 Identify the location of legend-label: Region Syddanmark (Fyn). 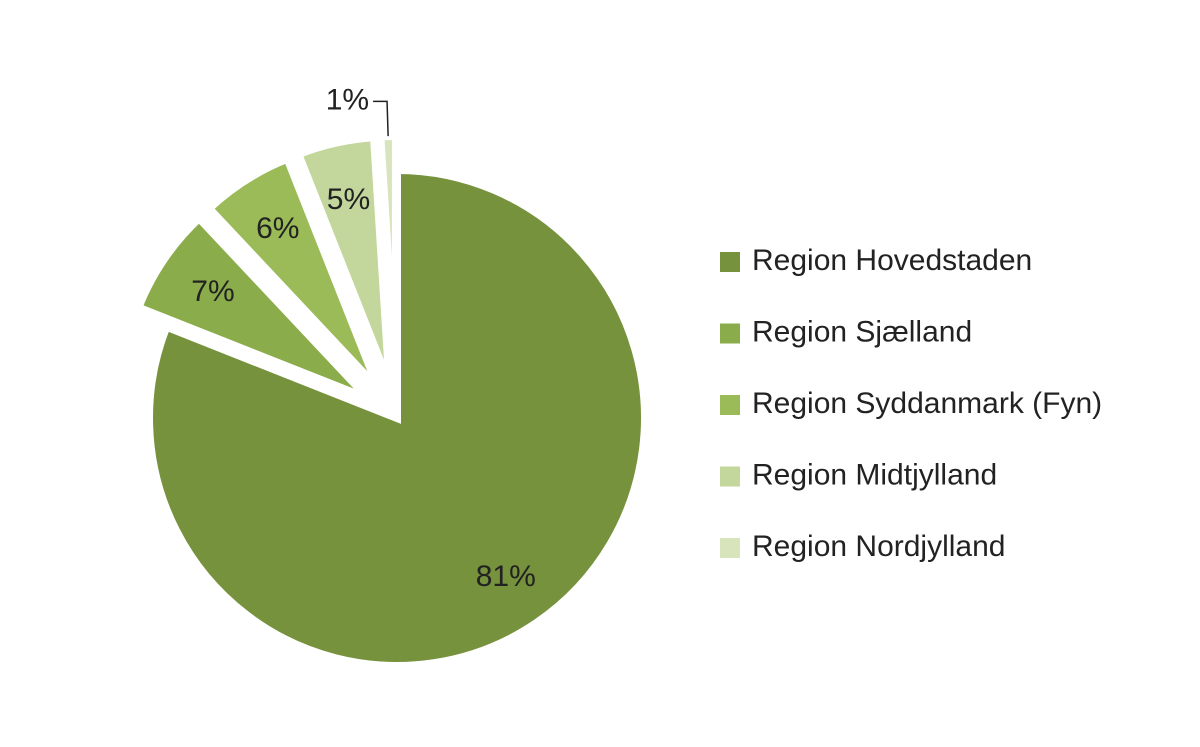
(927, 403).